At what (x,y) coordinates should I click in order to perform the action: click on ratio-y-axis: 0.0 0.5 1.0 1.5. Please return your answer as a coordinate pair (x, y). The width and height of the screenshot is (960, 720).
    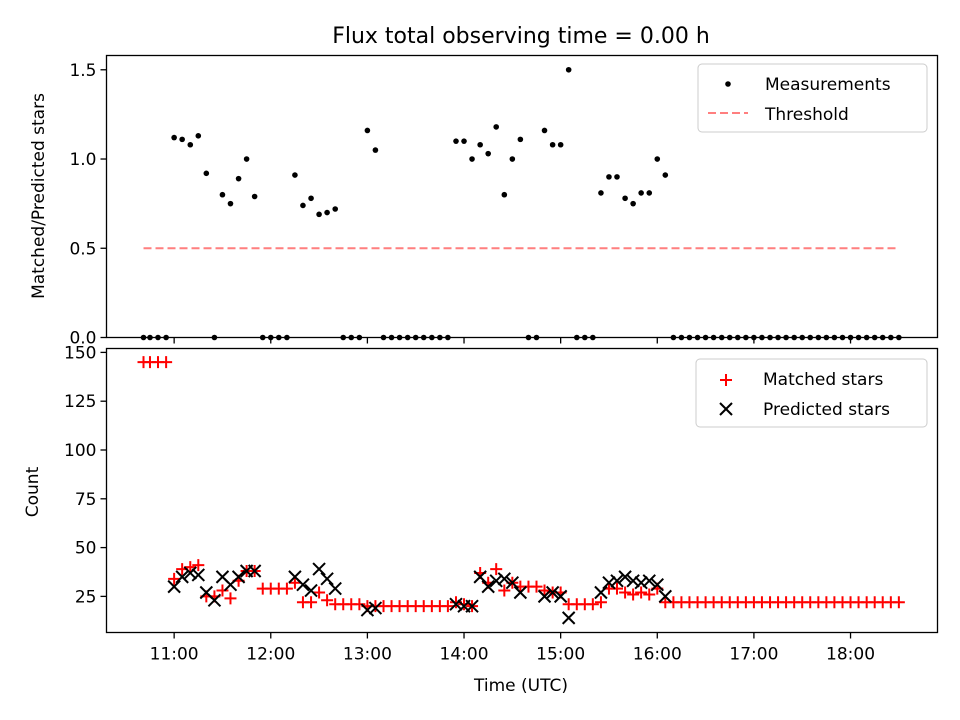
    Looking at the image, I should click on (88, 205).